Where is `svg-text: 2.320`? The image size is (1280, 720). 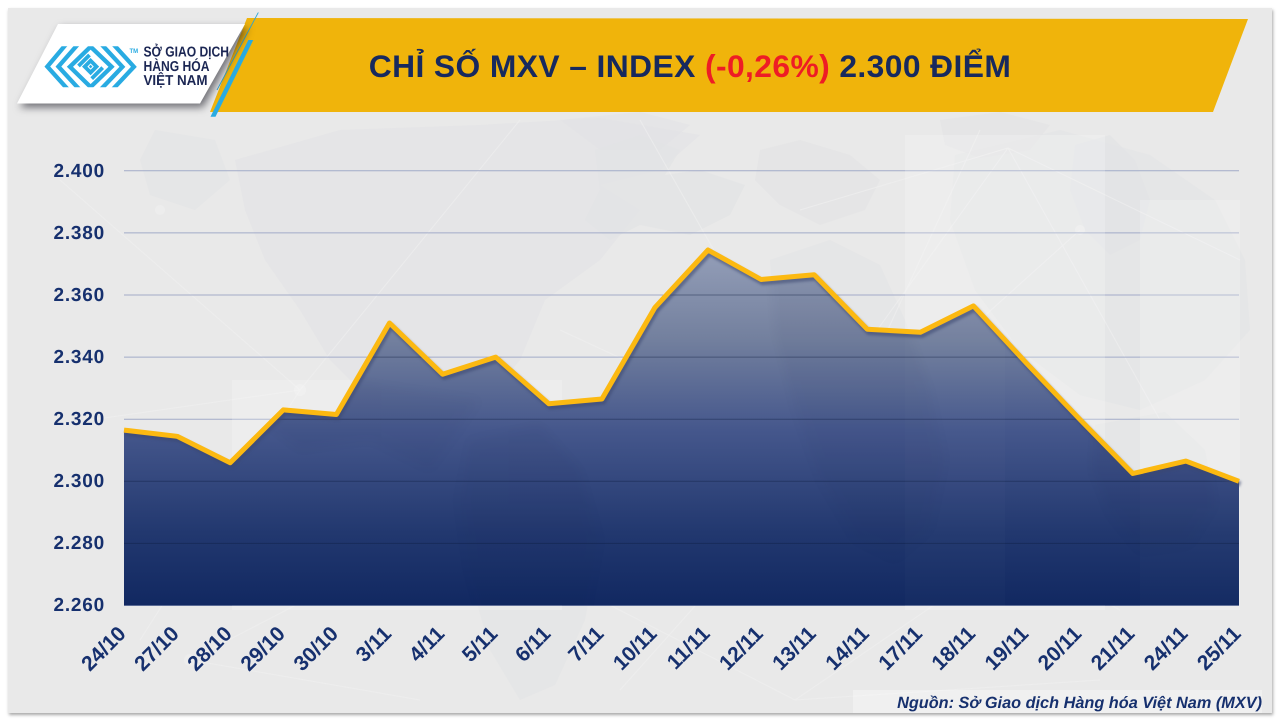
svg-text: 2.320 is located at coordinates (79, 419).